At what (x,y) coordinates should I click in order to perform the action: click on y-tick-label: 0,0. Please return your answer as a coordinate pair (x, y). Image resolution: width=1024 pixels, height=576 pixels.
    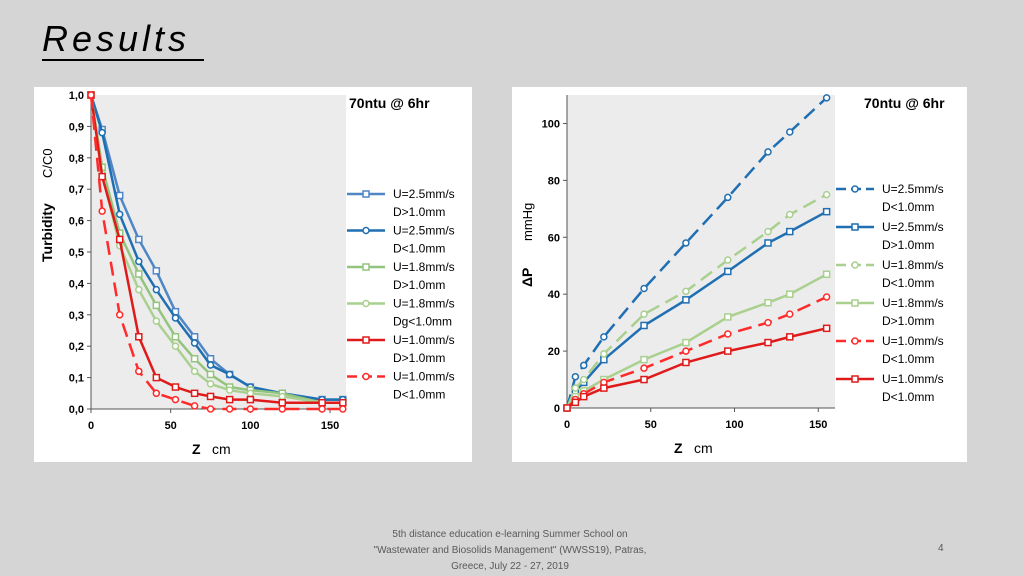
    Looking at the image, I should click on (76, 410).